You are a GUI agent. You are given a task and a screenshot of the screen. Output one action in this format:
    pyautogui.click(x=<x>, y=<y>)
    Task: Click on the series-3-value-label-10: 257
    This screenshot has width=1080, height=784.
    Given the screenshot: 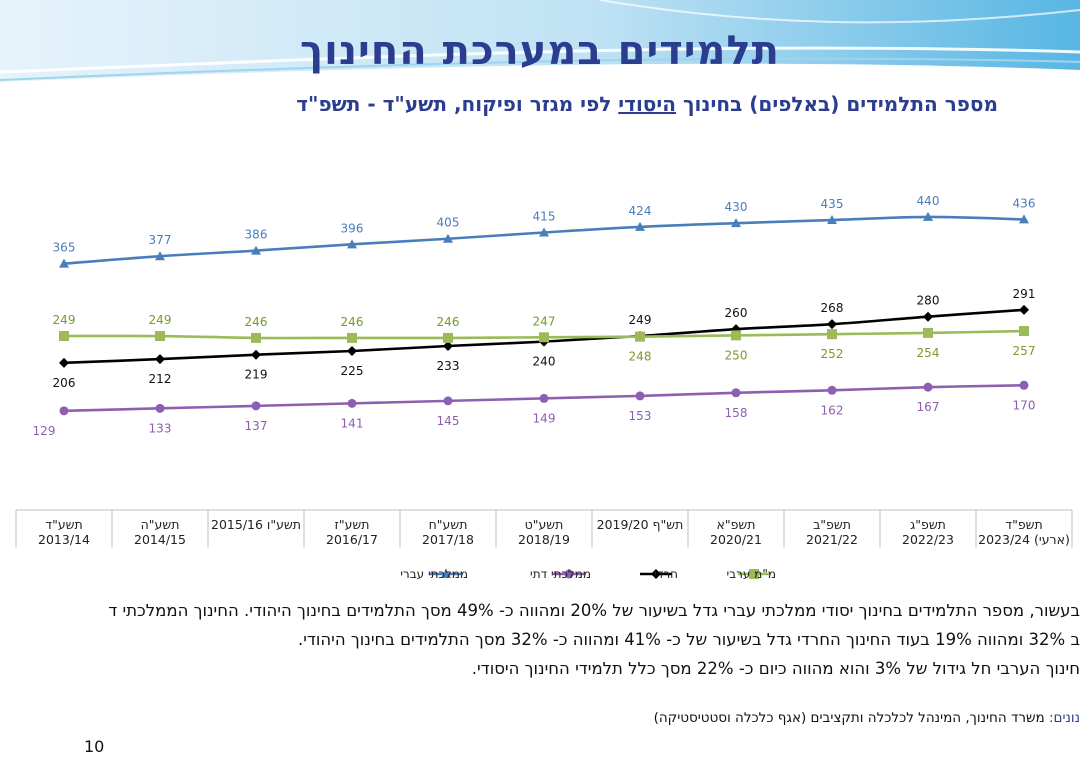 What is the action you would take?
    pyautogui.click(x=1024, y=351)
    